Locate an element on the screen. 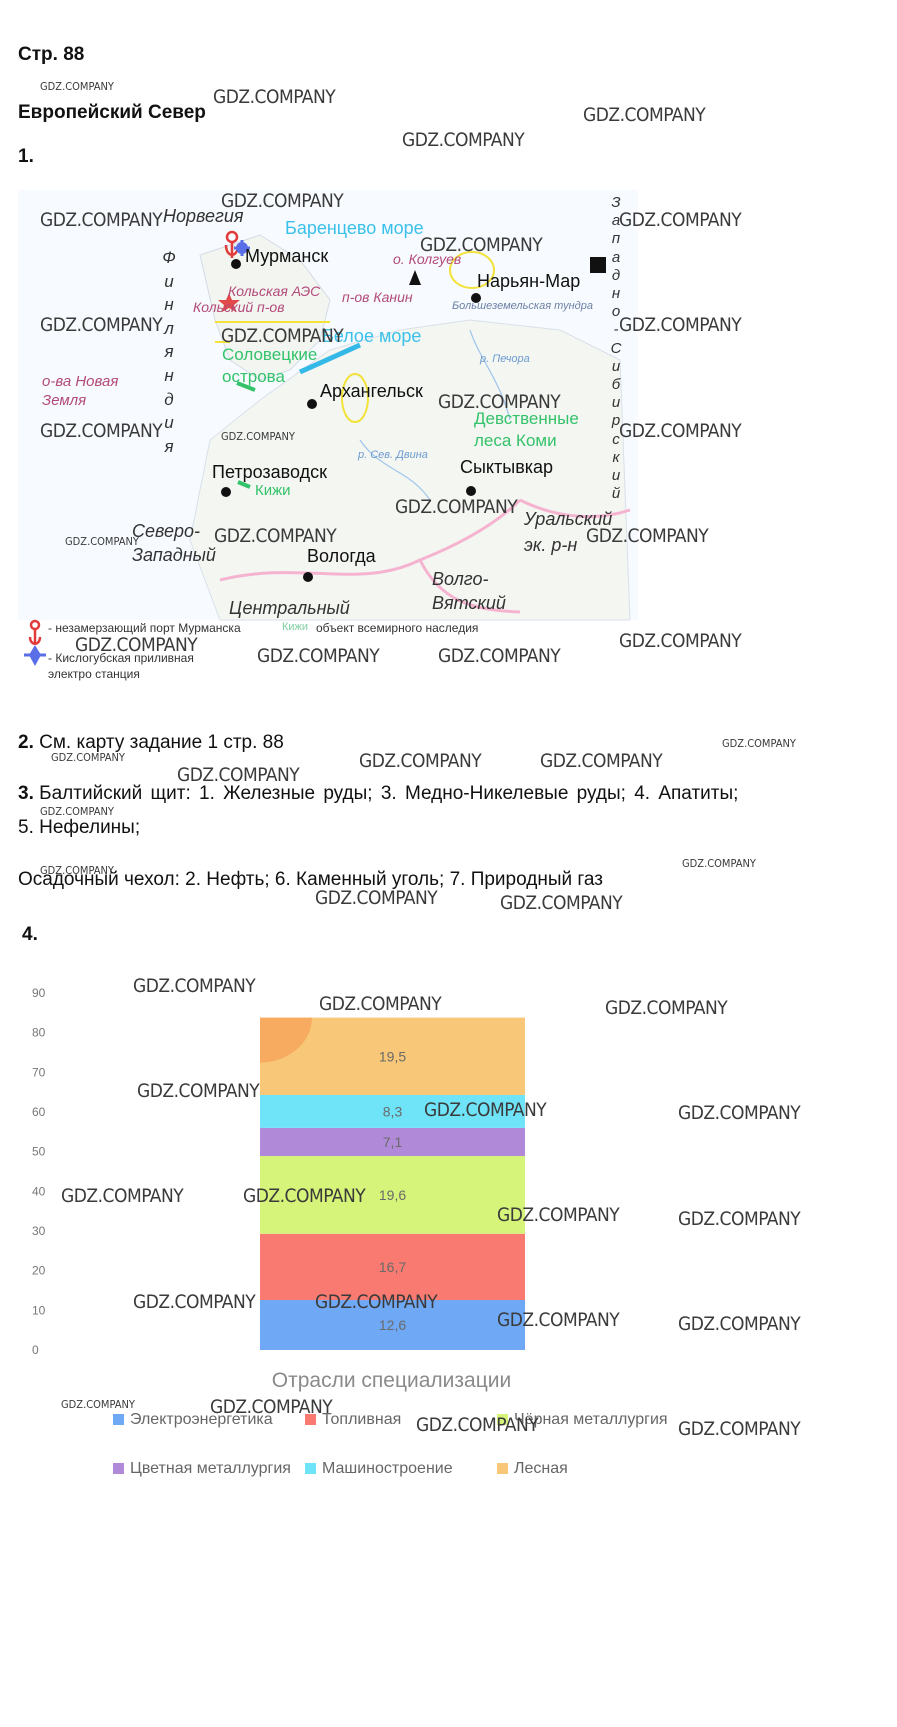 The height and width of the screenshot is (1727, 897). river is located at coordinates (395, 470).